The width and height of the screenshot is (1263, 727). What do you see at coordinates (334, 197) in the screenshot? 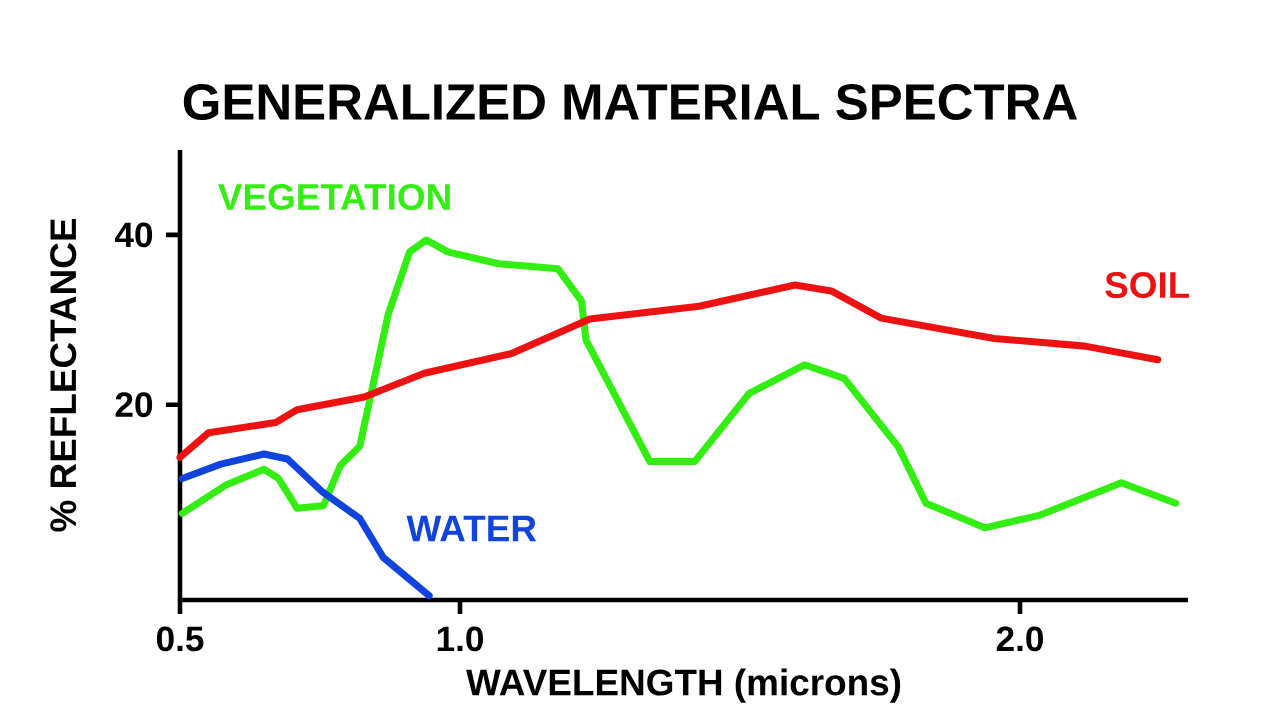
I see `series-label: VEGETATION` at bounding box center [334, 197].